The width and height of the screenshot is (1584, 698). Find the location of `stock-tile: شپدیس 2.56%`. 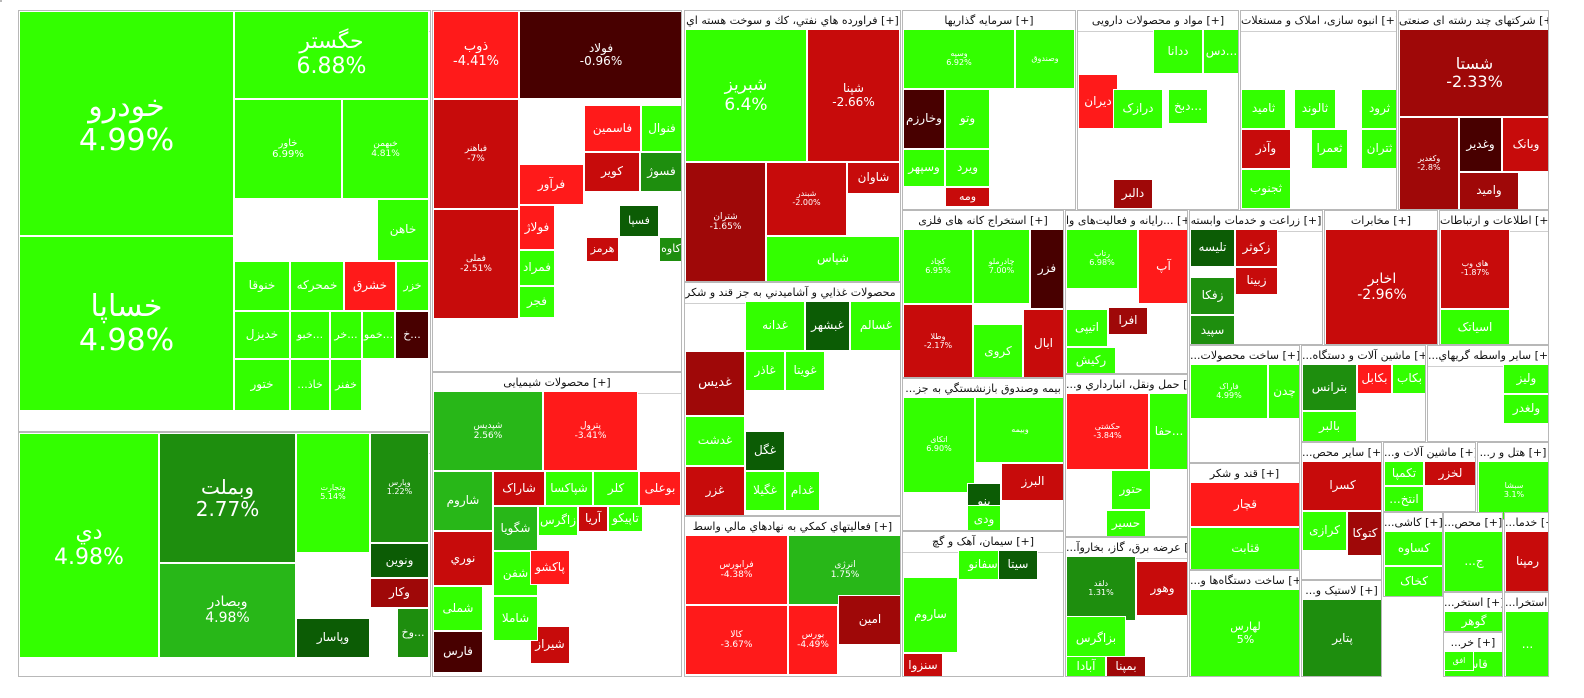

stock-tile: شپدیس 2.56% is located at coordinates (488, 431).